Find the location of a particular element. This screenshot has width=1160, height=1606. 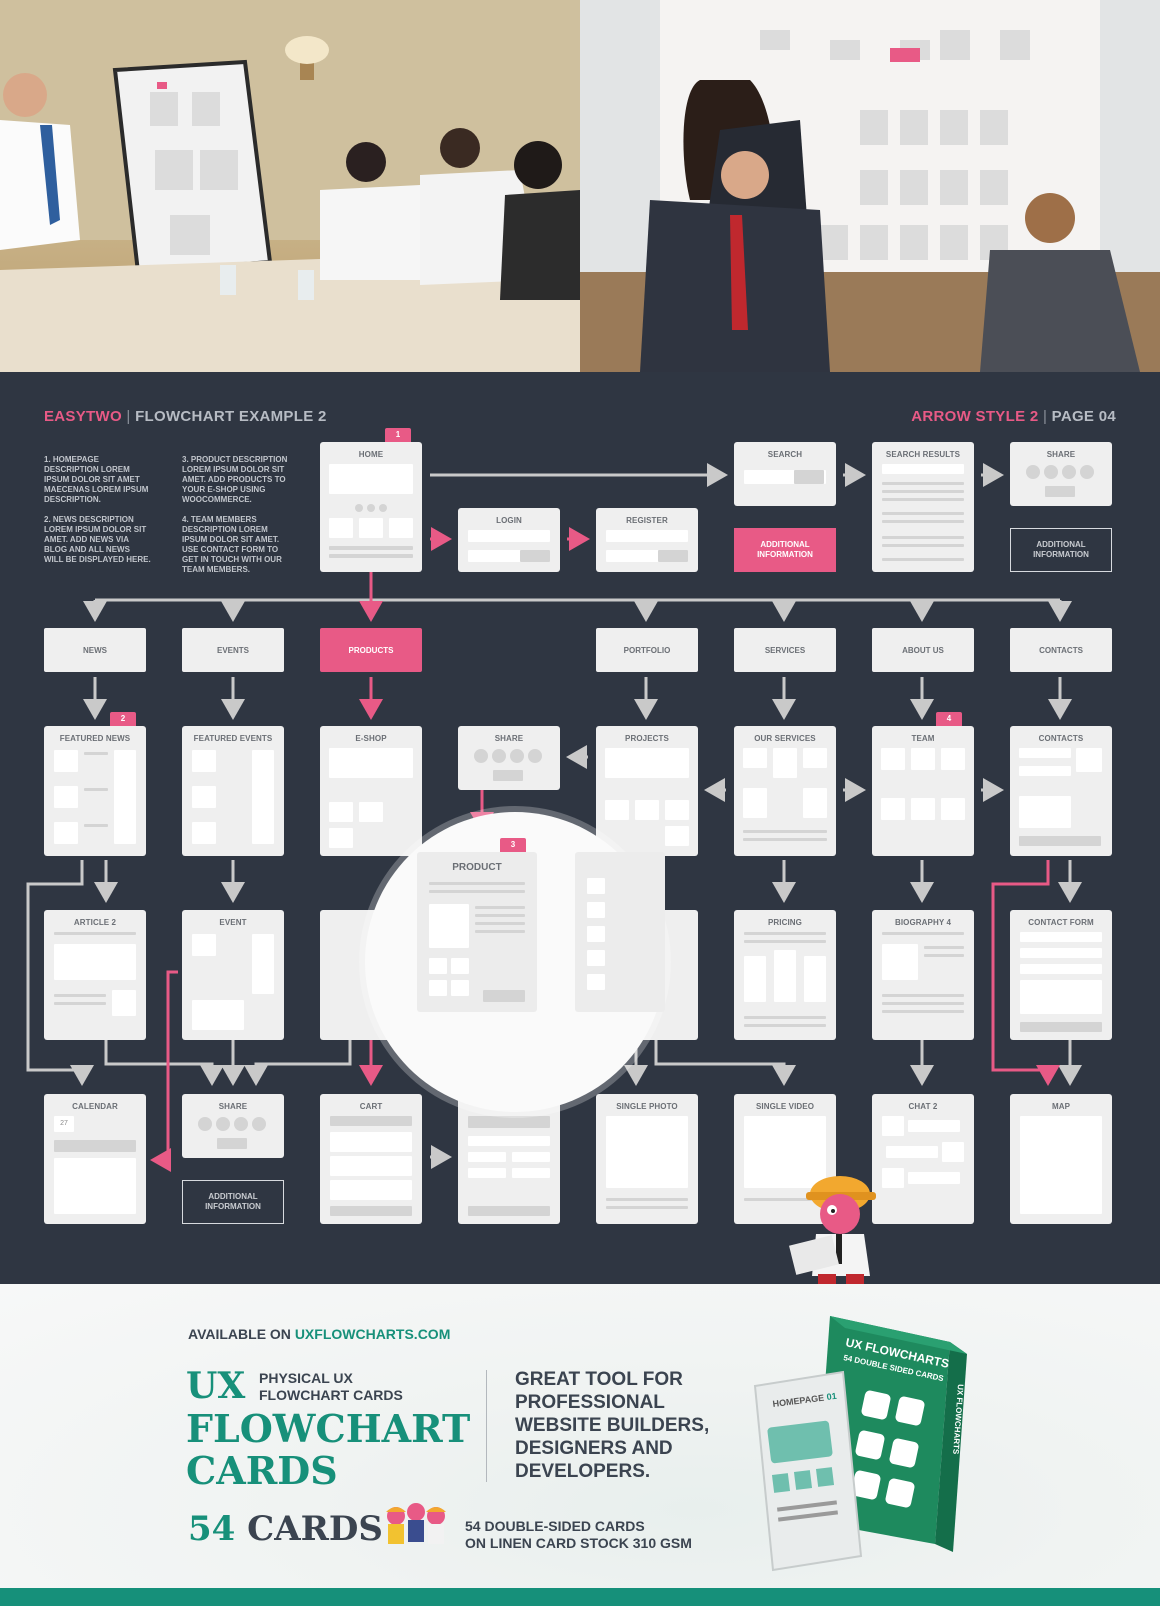

mascot-builder-icon is located at coordinates (832, 1230).